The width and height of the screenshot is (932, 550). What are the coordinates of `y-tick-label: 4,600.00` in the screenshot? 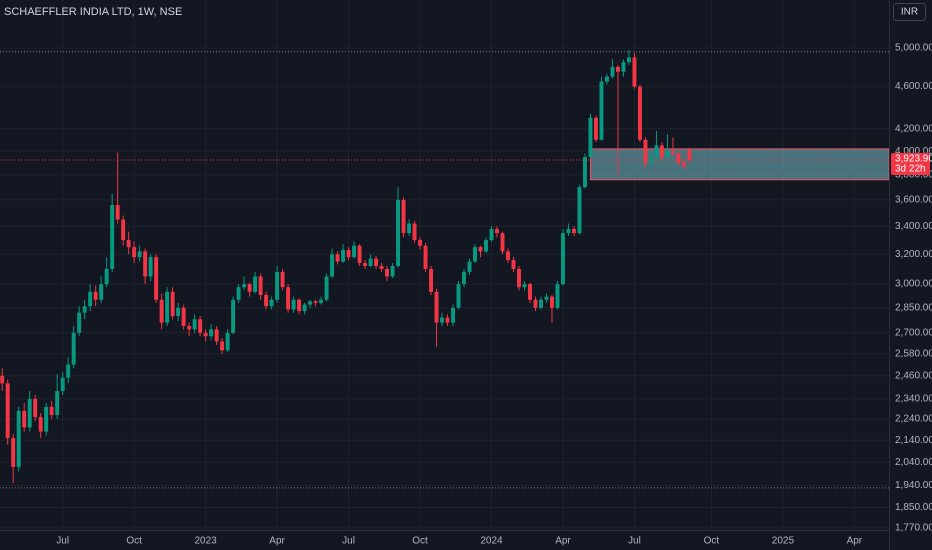 It's located at (913, 86).